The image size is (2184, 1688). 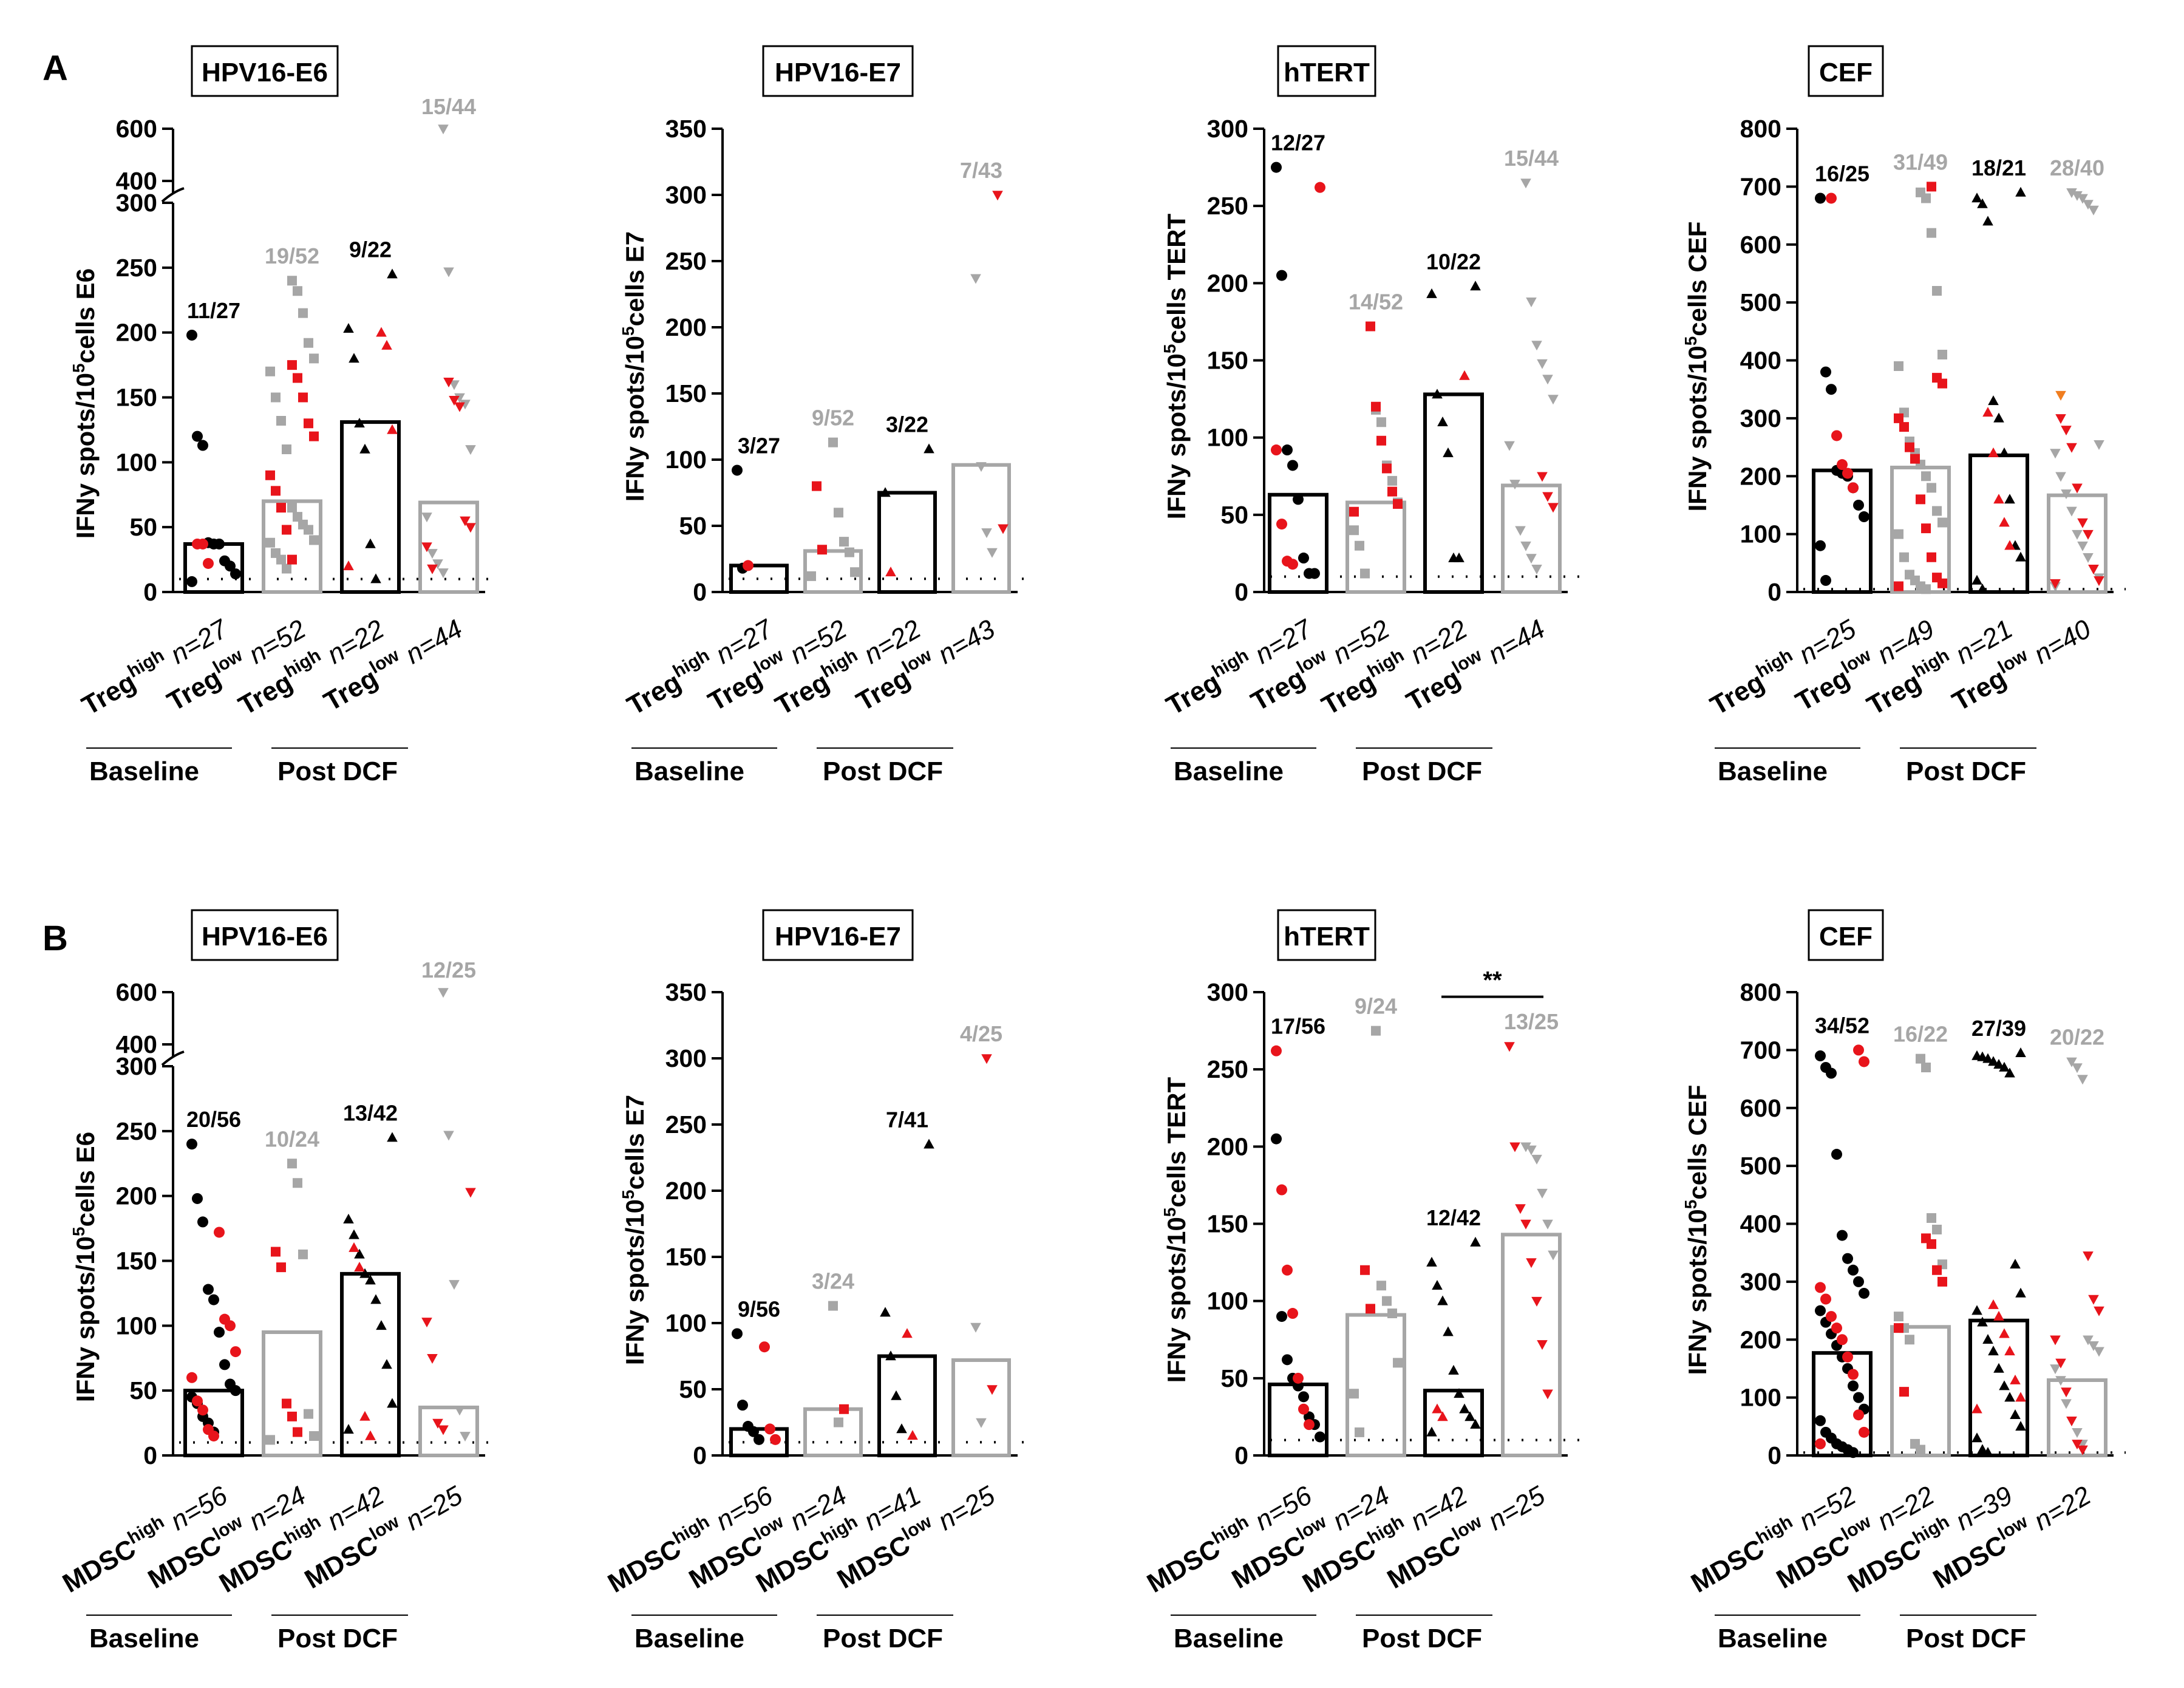 I want to click on y-tick-label: 600, so click(x=136, y=992).